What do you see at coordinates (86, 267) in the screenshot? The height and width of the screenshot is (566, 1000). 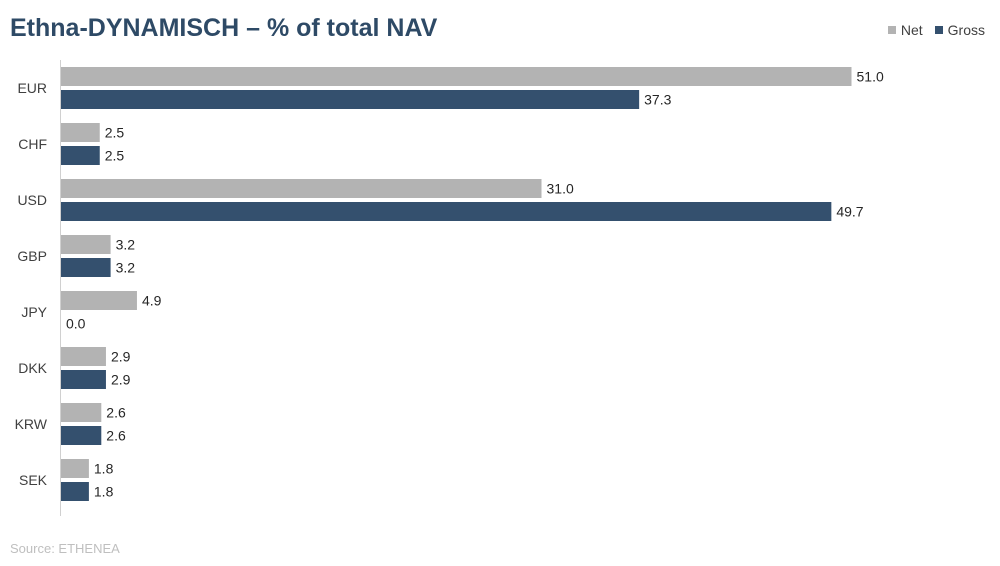 I see `bar-gross-gbp` at bounding box center [86, 267].